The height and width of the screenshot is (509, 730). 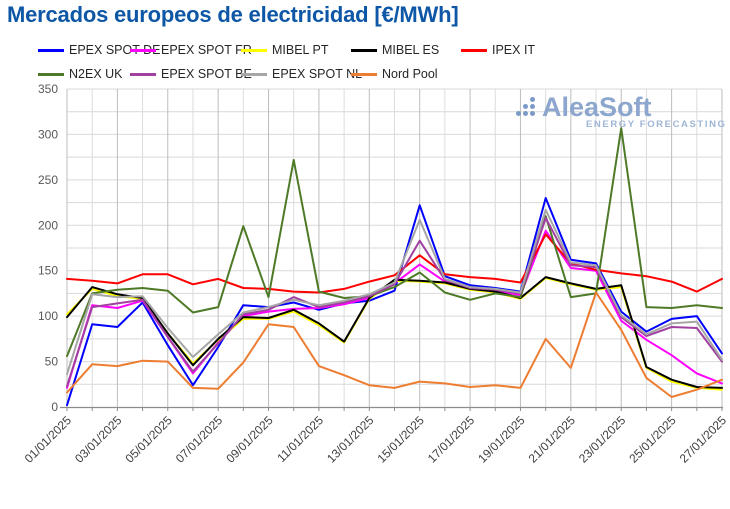 I want to click on series-line-ipex-it, so click(x=394, y=263).